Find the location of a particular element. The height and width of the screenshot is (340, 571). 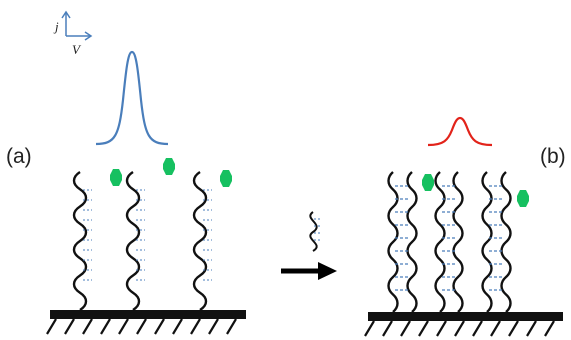

substrate-a is located at coordinates (146, 322).